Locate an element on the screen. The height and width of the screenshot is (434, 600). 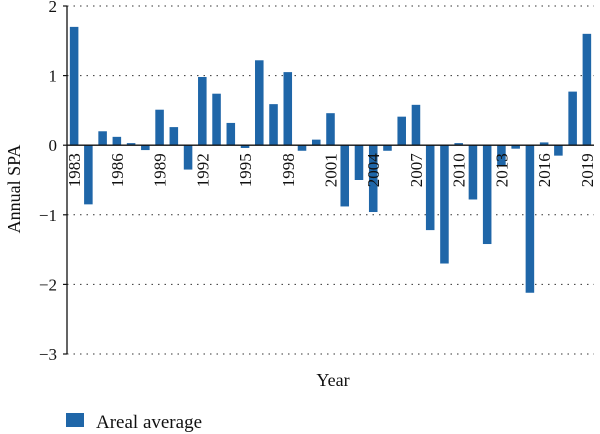
bar-2010 is located at coordinates (458, 144).